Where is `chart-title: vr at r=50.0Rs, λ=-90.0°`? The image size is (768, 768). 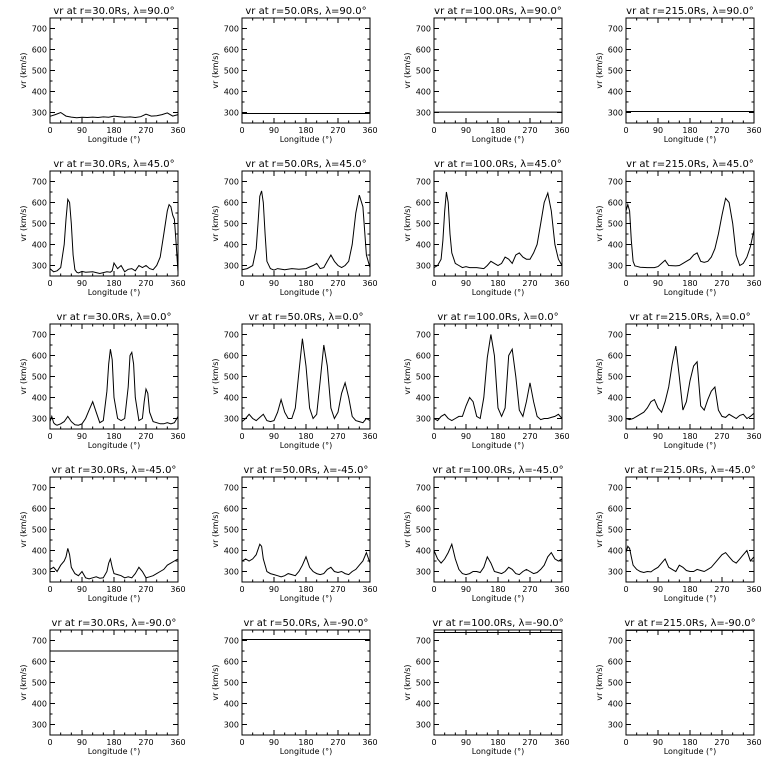 chart-title: vr at r=50.0Rs, λ=-90.0° is located at coordinates (306, 623).